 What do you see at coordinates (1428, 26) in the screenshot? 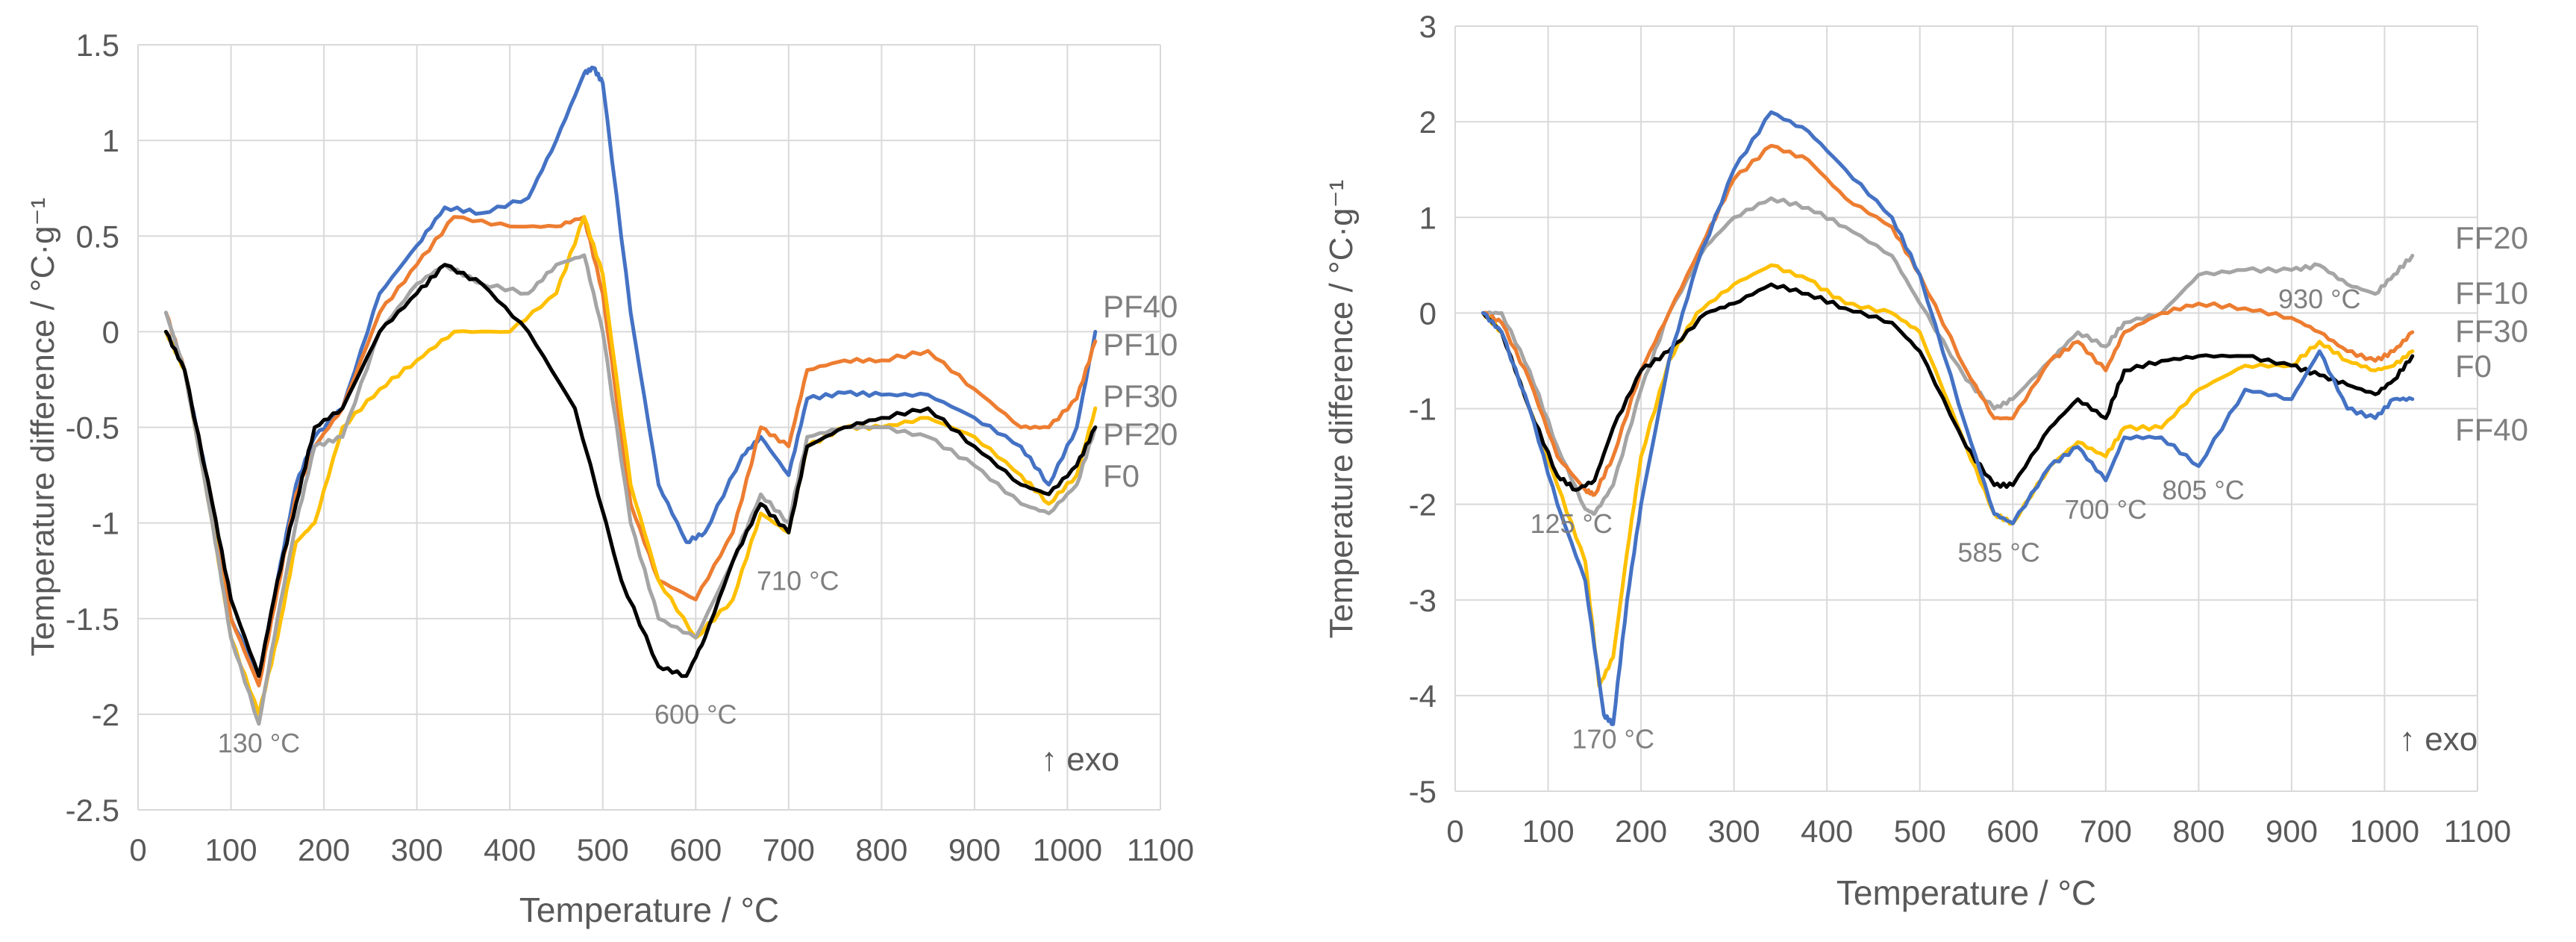
I see `y-tick-label: 3` at bounding box center [1428, 26].